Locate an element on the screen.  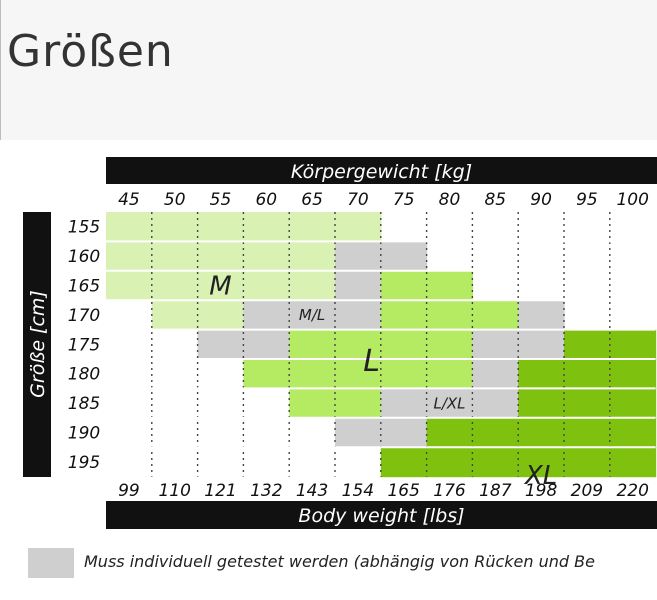
x-tick-lbs-132: 132 is located at coordinates (266, 491).